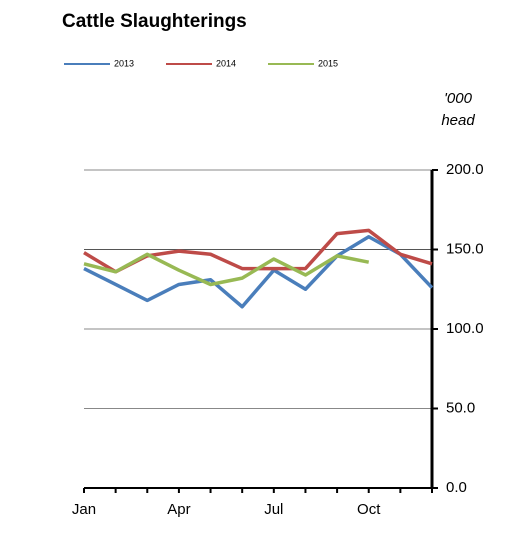  Describe the element at coordinates (465, 169) in the screenshot. I see `y-tick-label: 200.0` at that location.